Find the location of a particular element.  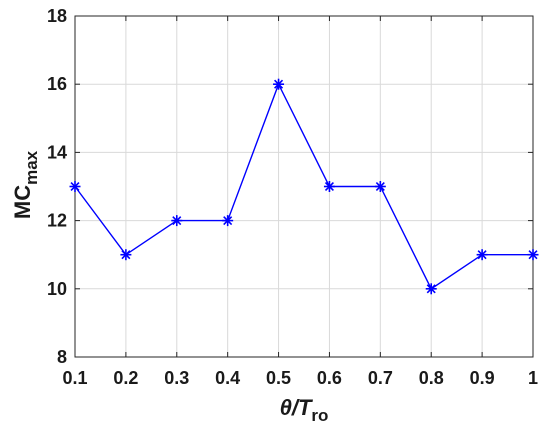

x-axis-label: θ/Tro is located at coordinates (304, 410).